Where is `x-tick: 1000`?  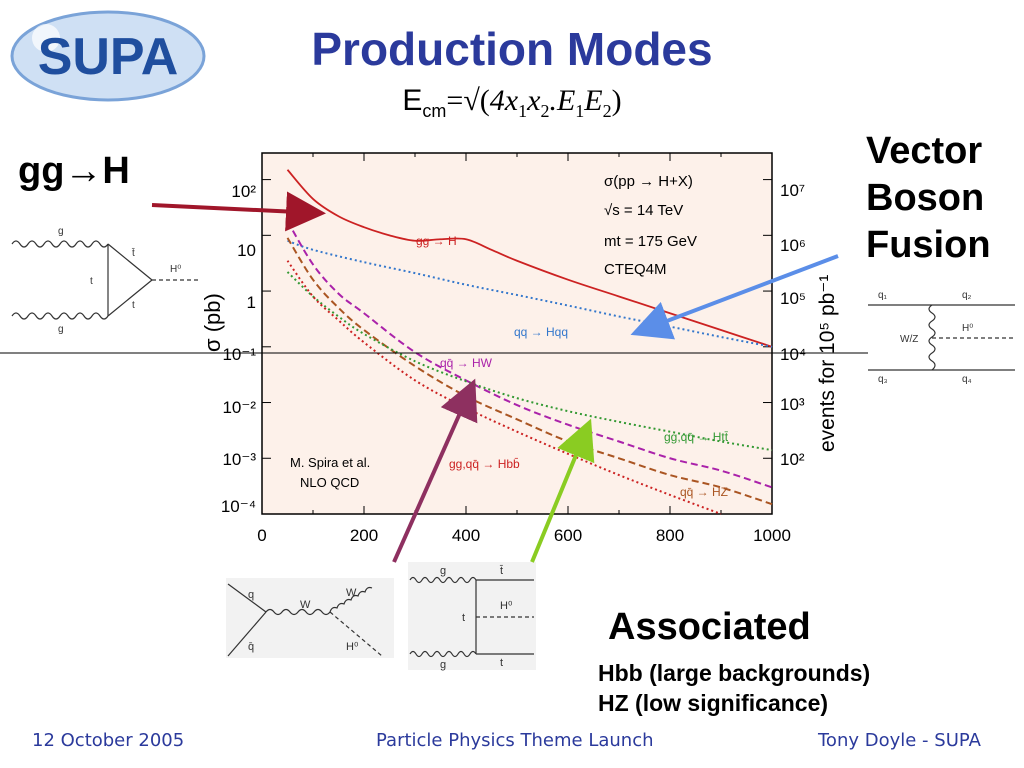
x-tick: 1000 is located at coordinates (772, 535).